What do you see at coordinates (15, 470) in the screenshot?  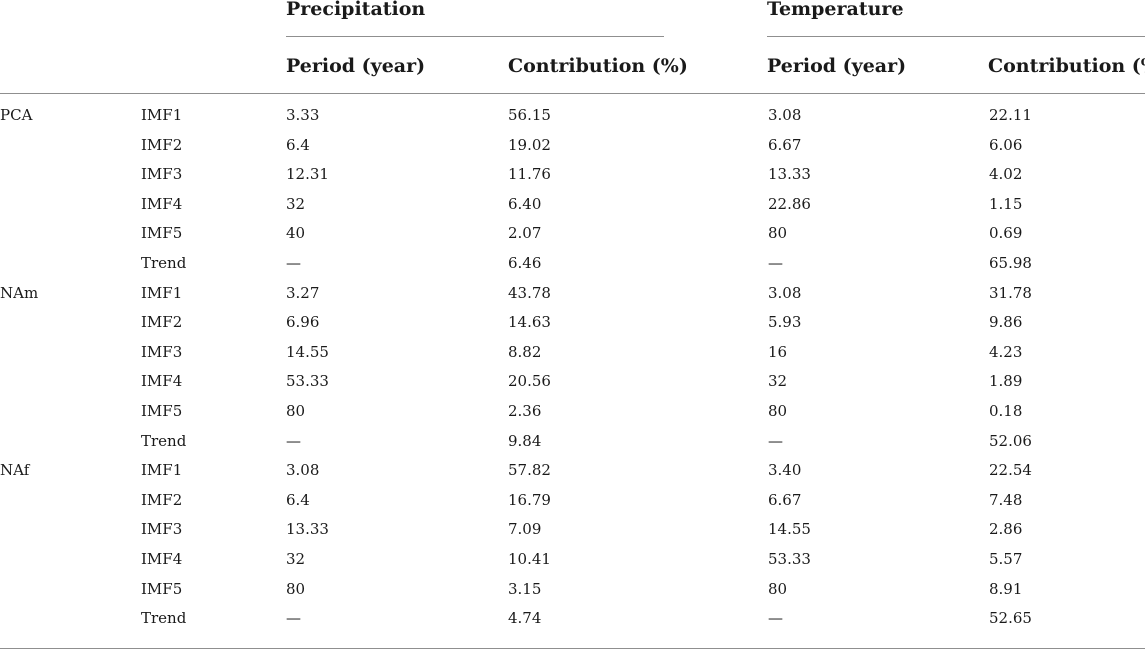 I see `region-cell: NAf` at bounding box center [15, 470].